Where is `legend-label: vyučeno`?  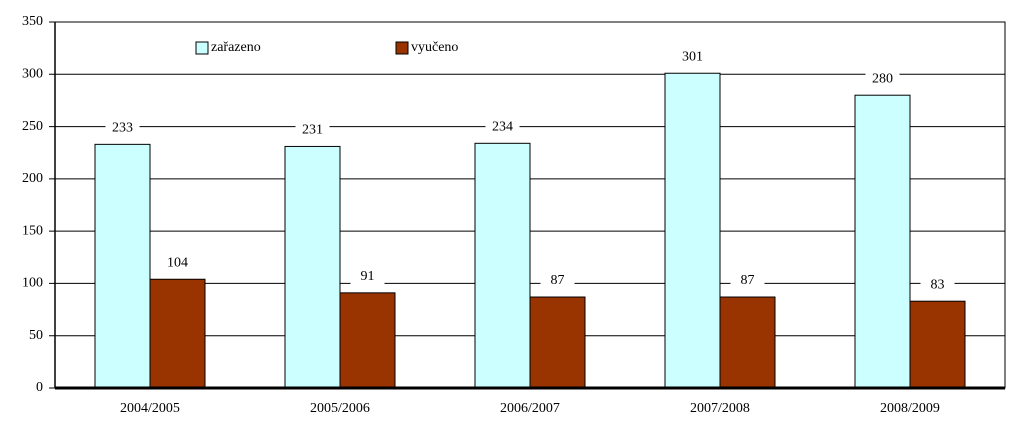 legend-label: vyučeno is located at coordinates (434, 47).